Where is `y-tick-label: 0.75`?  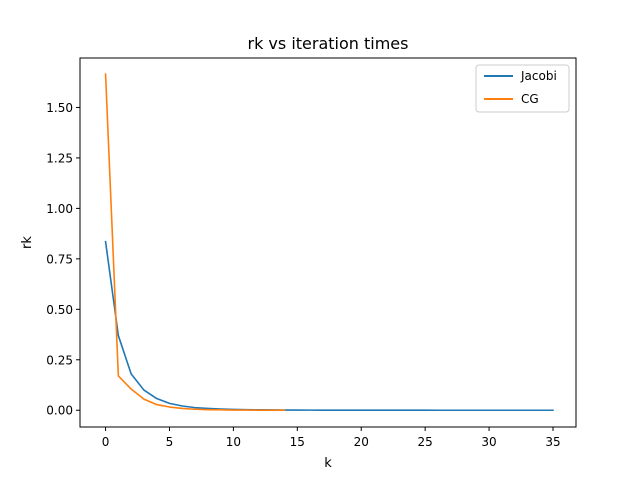
y-tick-label: 0.75 is located at coordinates (59, 259).